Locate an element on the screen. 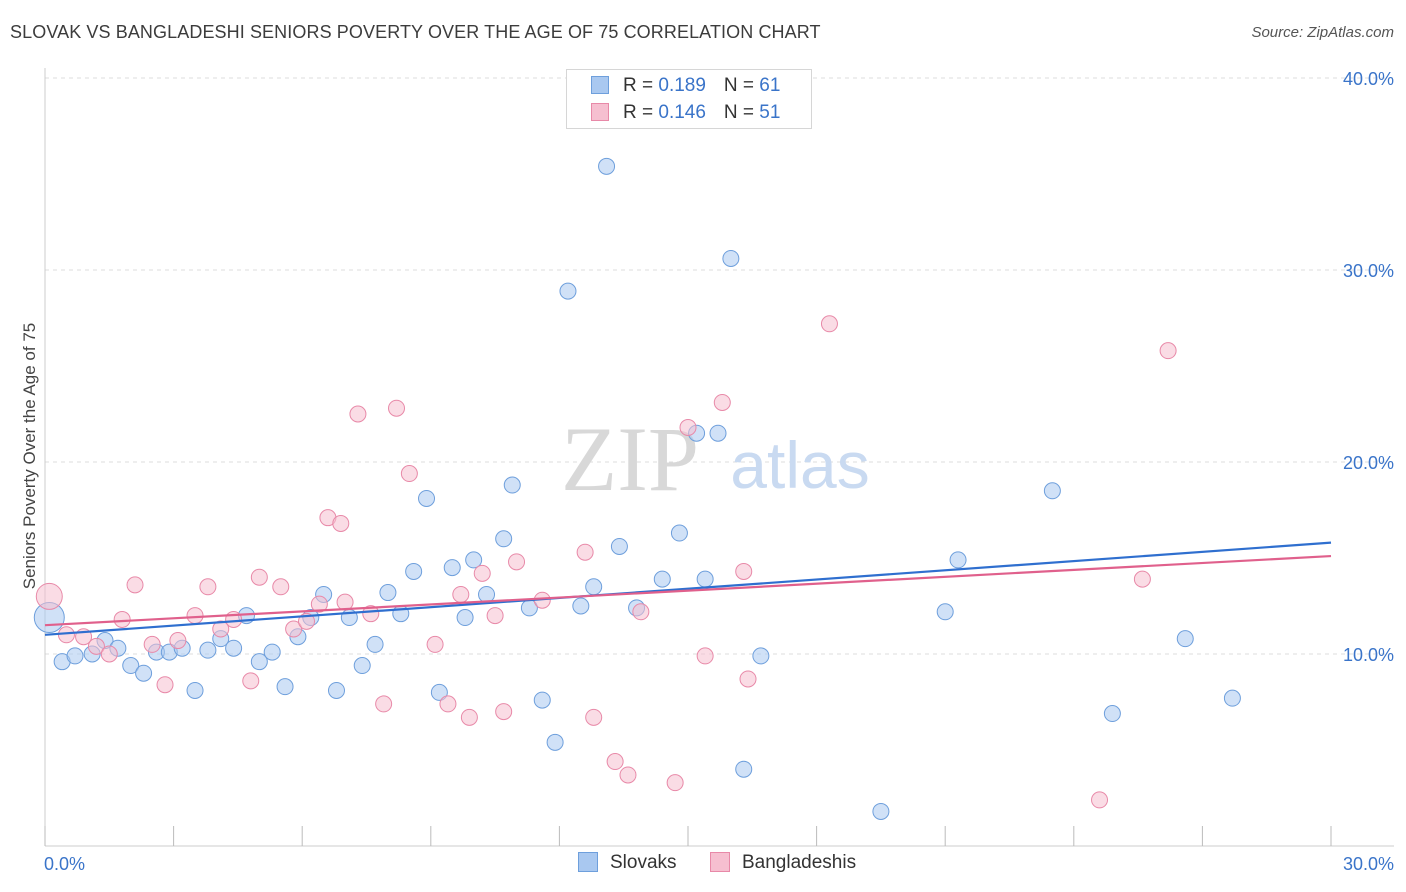 Image resolution: width=1406 pixels, height=892 pixels. legend-swatch-slovaks is located at coordinates (600, 85).